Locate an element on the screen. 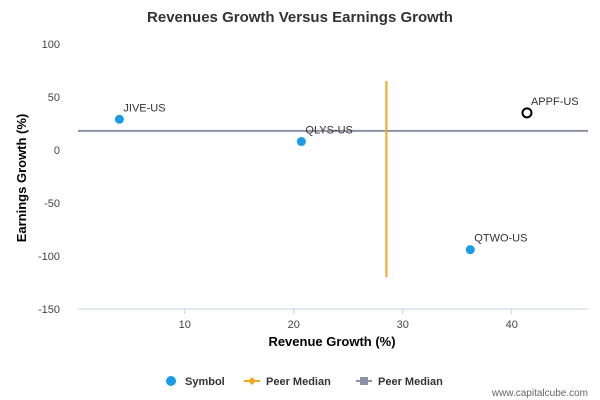  x-tick-label: 10 is located at coordinates (185, 325).